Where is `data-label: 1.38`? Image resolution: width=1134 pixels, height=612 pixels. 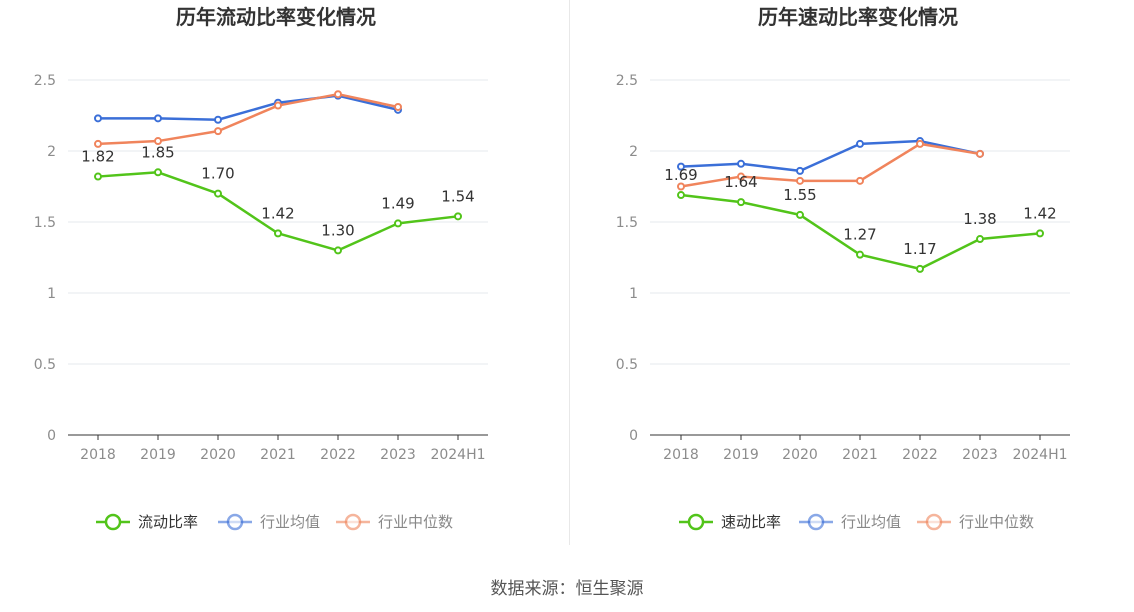 data-label: 1.38 is located at coordinates (979, 219).